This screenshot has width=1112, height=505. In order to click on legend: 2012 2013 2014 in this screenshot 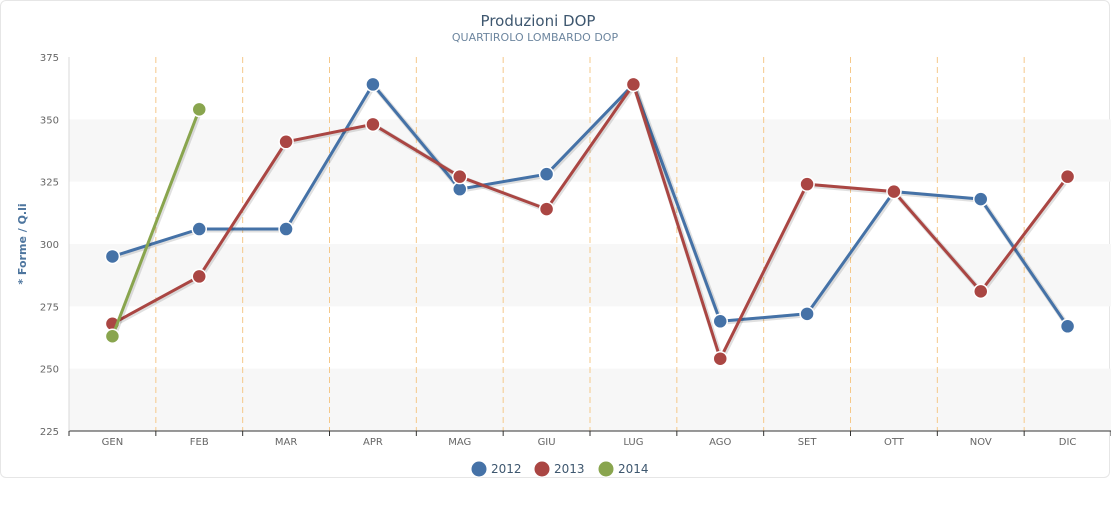, I will do `click(559, 469)`.